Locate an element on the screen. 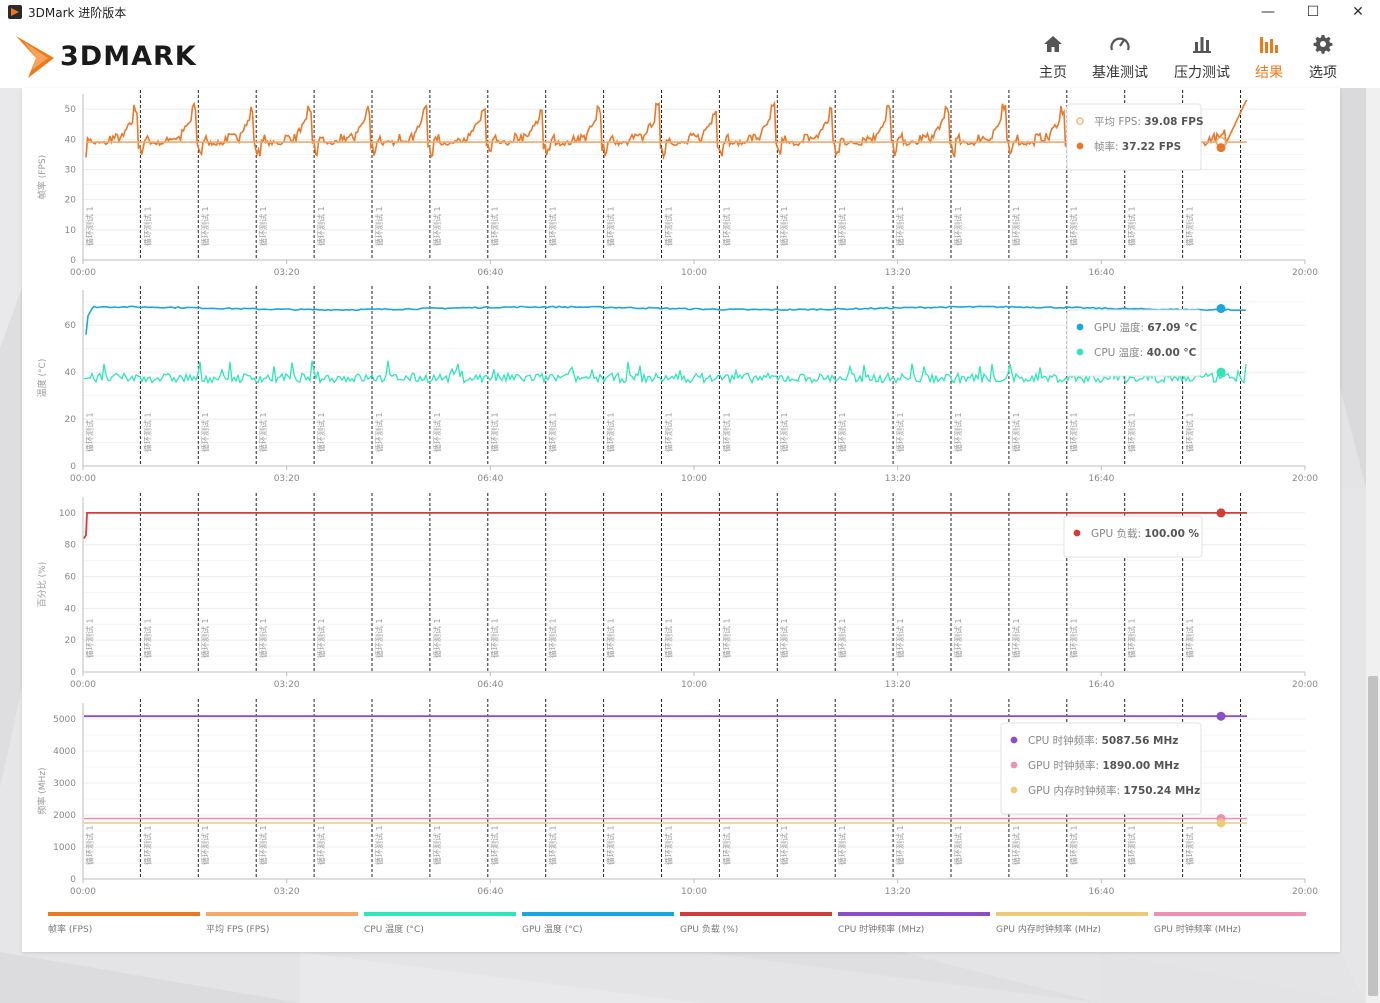 The height and width of the screenshot is (1003, 1380). legend-item: 帧率 (FPS) is located at coordinates (124, 924).